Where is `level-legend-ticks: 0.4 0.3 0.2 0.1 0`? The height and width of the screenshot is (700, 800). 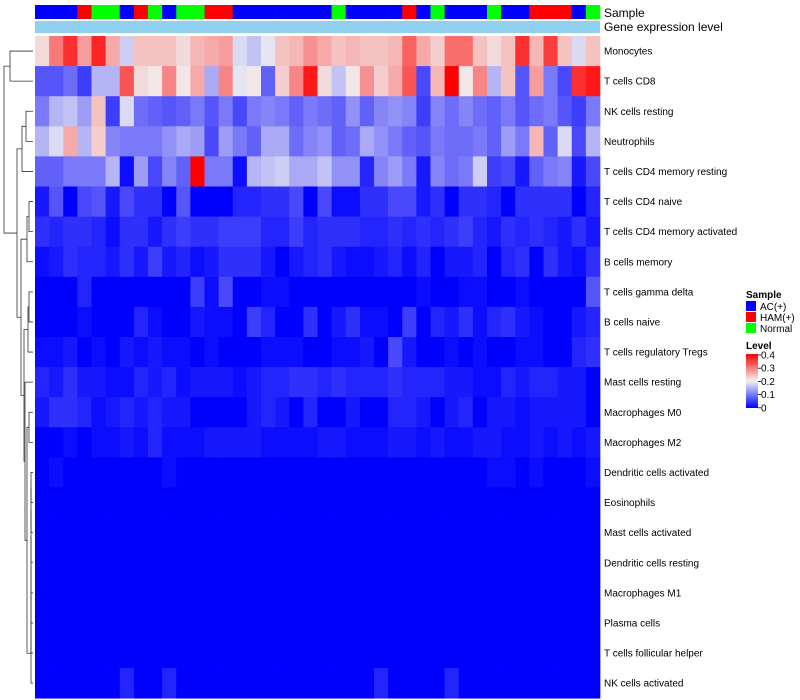
level-legend-ticks: 0.4 0.3 0.2 0.1 0 is located at coordinates (766, 382).